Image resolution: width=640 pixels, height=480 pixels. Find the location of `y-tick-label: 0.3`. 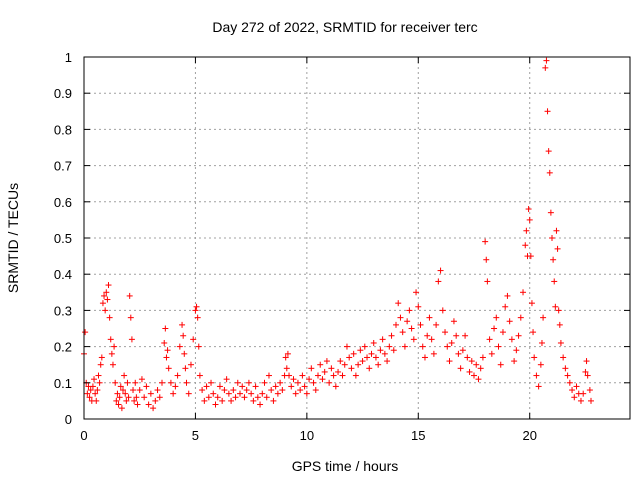

y-tick-label: 0.3 is located at coordinates (63, 310).